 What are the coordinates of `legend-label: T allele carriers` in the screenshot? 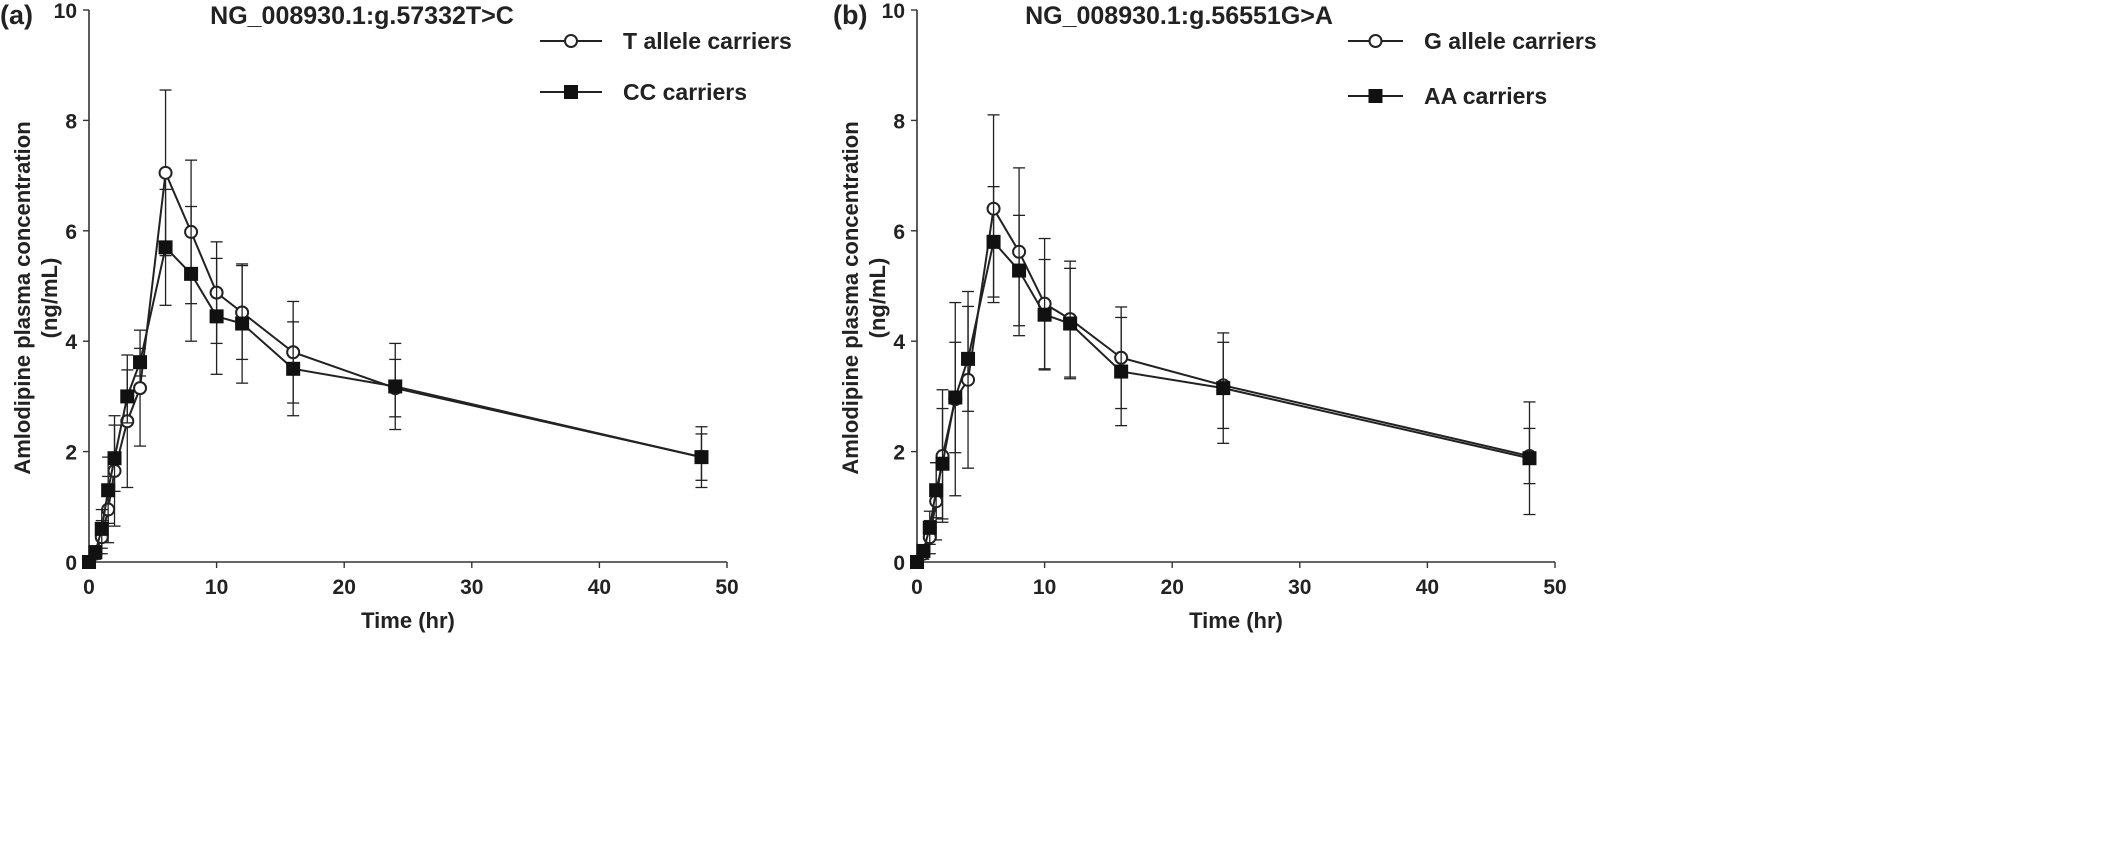 It's located at (707, 41).